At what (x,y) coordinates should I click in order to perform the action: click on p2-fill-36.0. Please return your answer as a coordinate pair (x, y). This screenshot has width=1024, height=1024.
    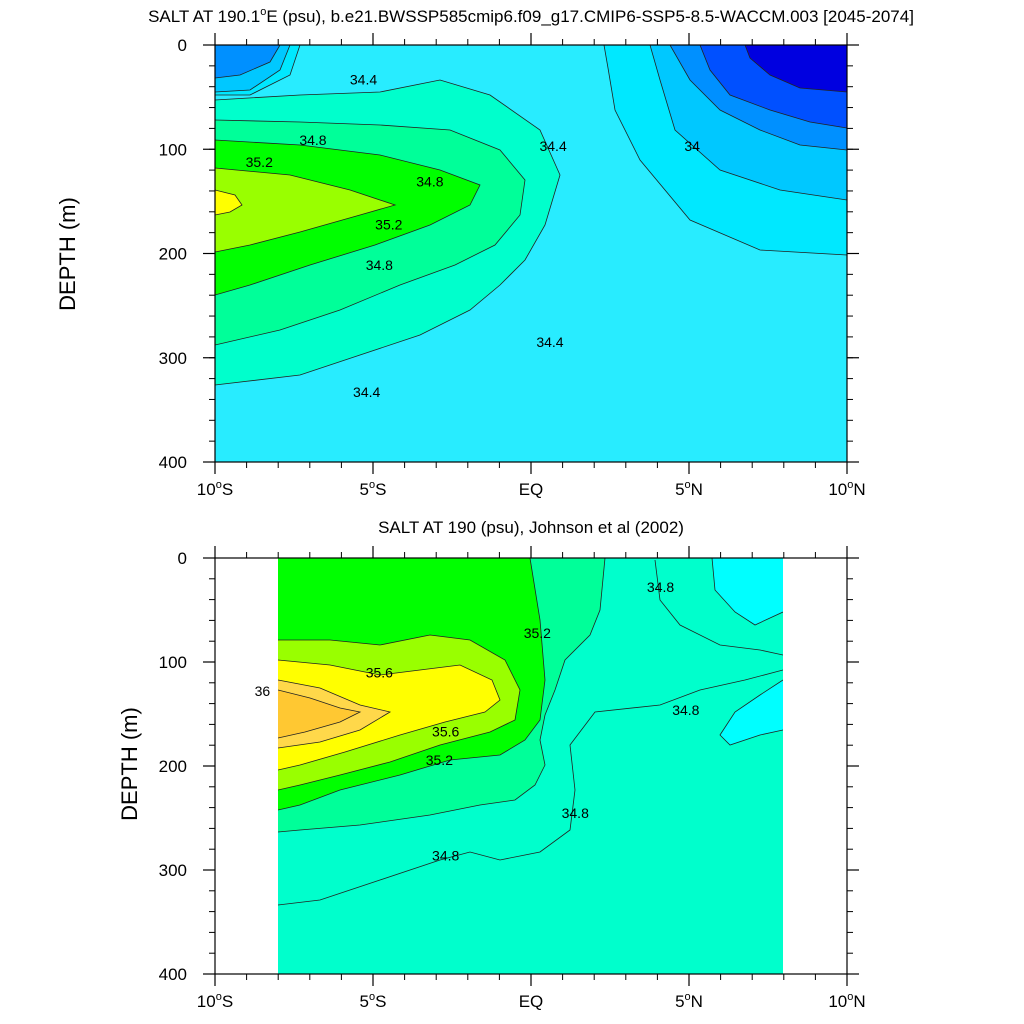
    Looking at the image, I should click on (319, 714).